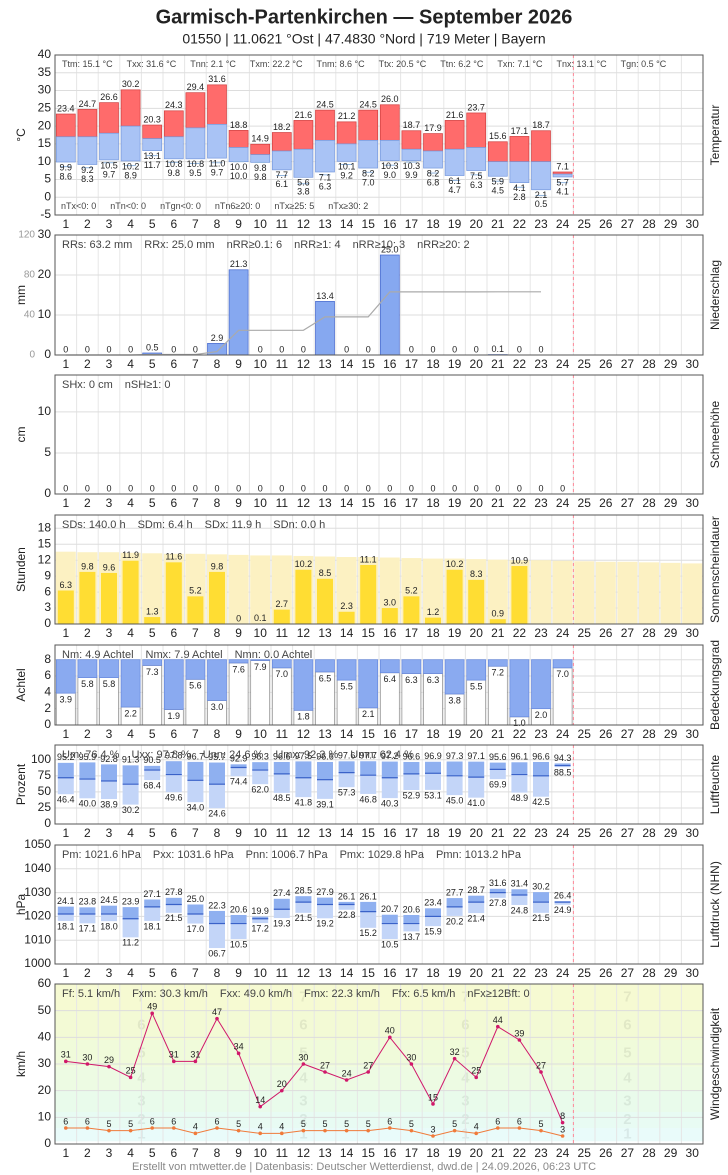 The height and width of the screenshot is (1175, 728). What do you see at coordinates (45, 143) in the screenshot?
I see `y-tick-label: 15` at bounding box center [45, 143].